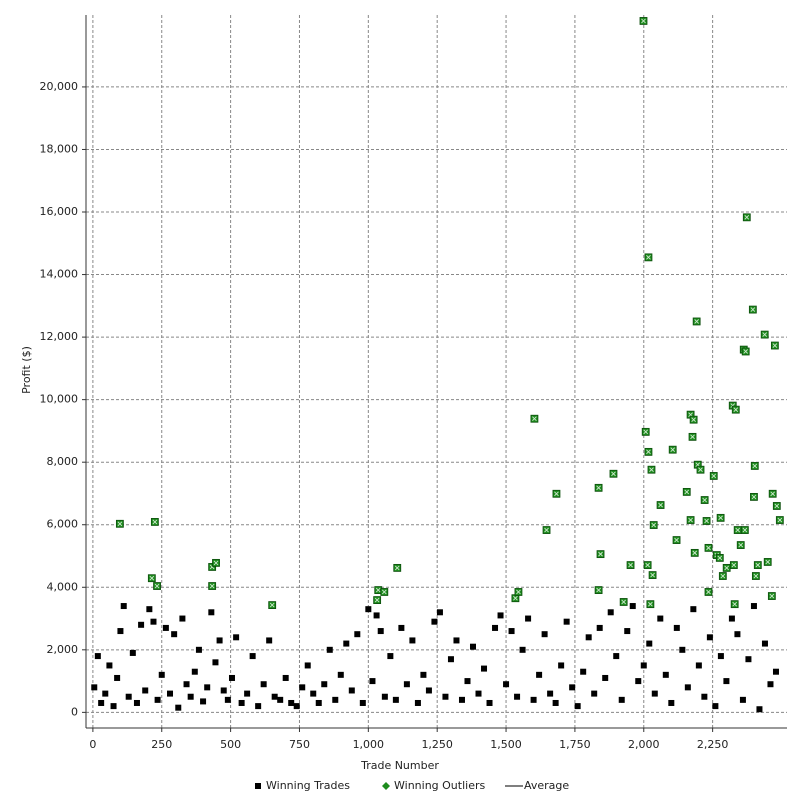  Describe the element at coordinates (713, 744) in the screenshot. I see `x-tick-label: 2,250` at that location.